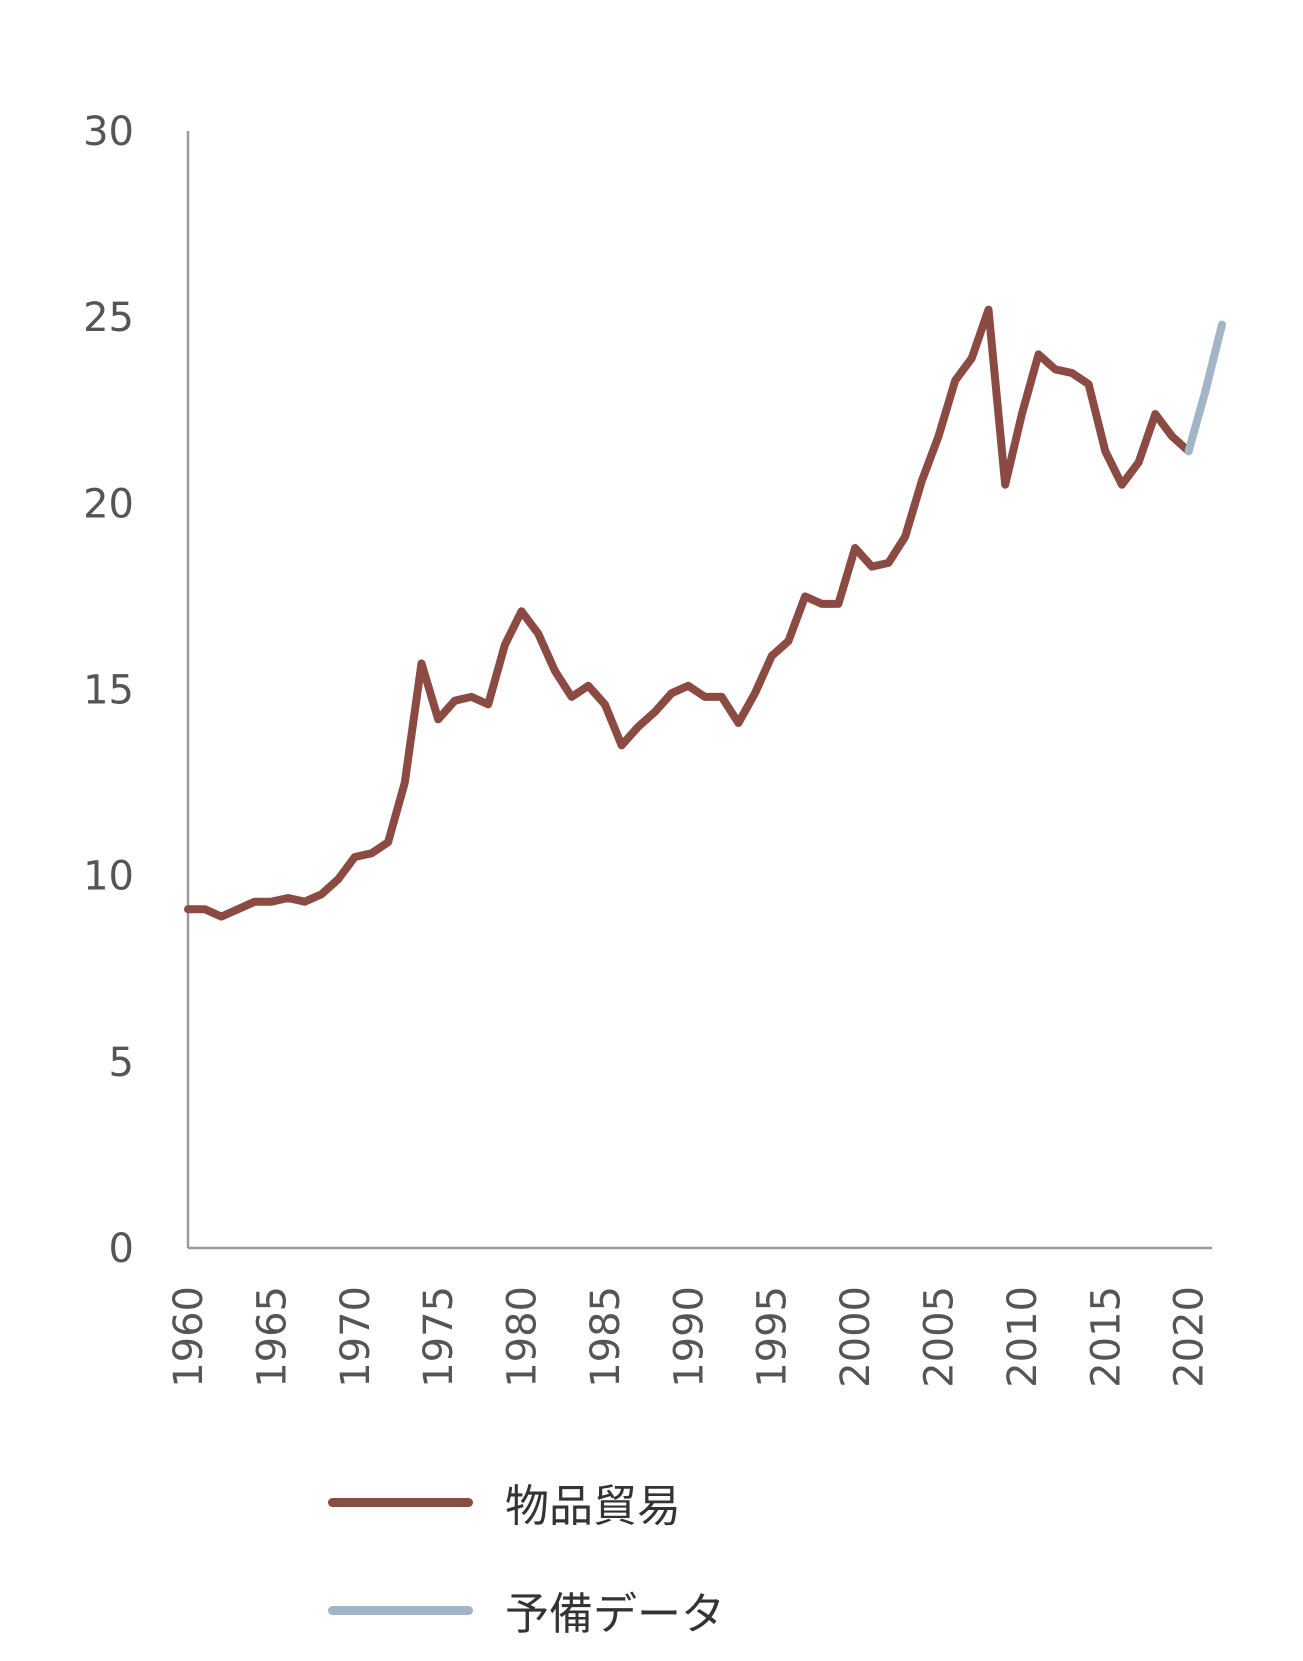 This screenshot has width=1303, height=1661. I want to click on y-tick-label: 20, so click(108, 504).